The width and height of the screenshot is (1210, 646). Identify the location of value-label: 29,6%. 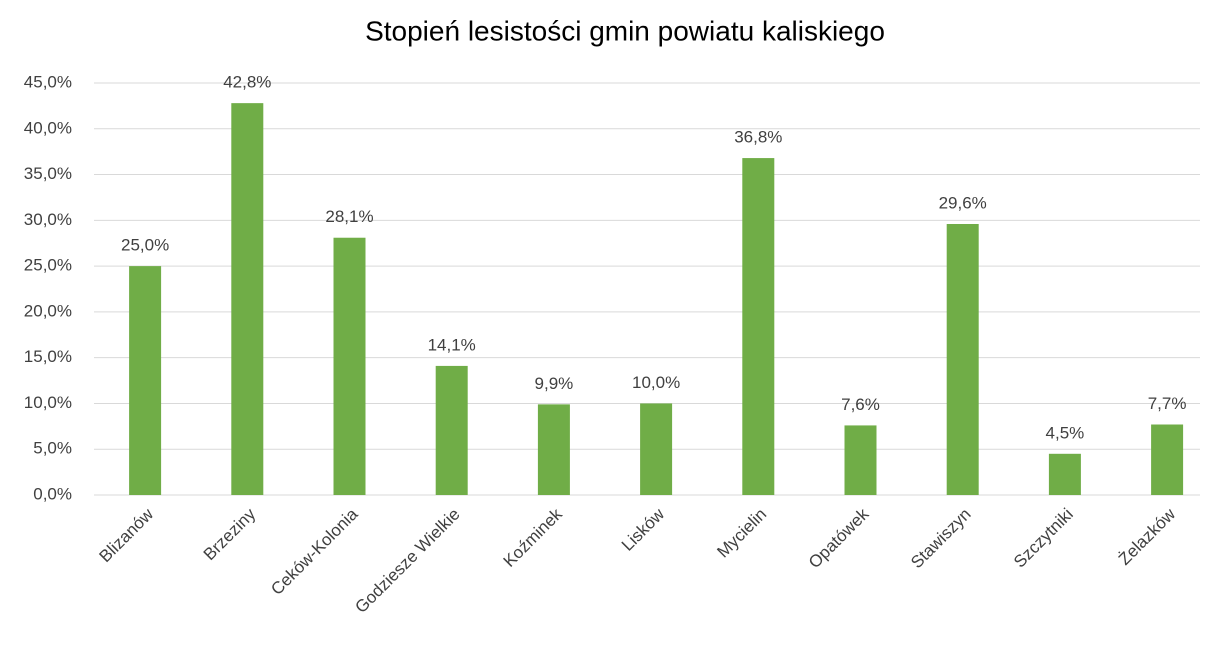
(963, 202).